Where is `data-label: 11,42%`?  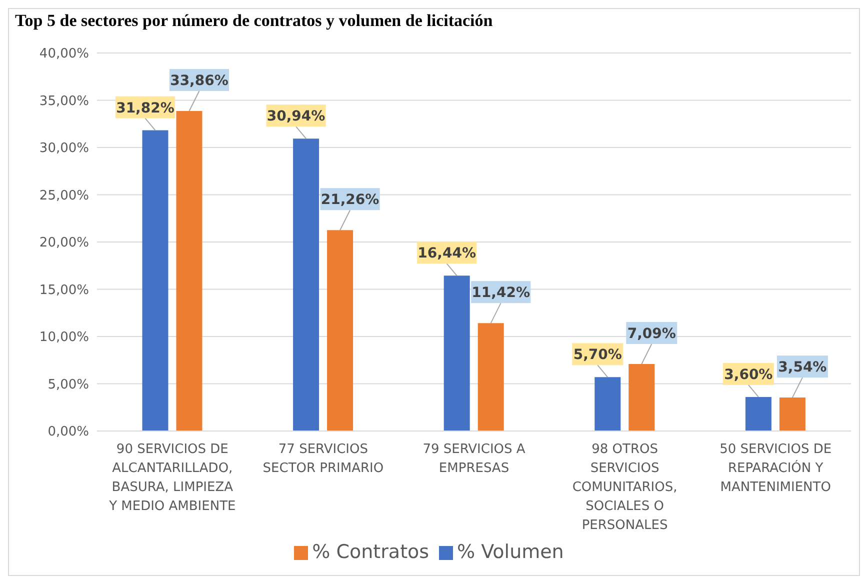
data-label: 11,42% is located at coordinates (501, 293).